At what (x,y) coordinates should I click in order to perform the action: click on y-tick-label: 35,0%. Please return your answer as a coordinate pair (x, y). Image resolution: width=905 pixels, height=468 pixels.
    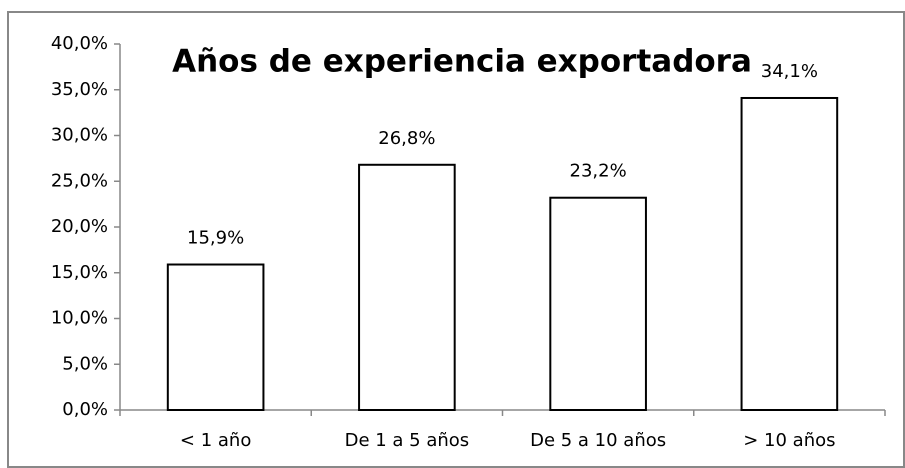
    Looking at the image, I should click on (79, 89).